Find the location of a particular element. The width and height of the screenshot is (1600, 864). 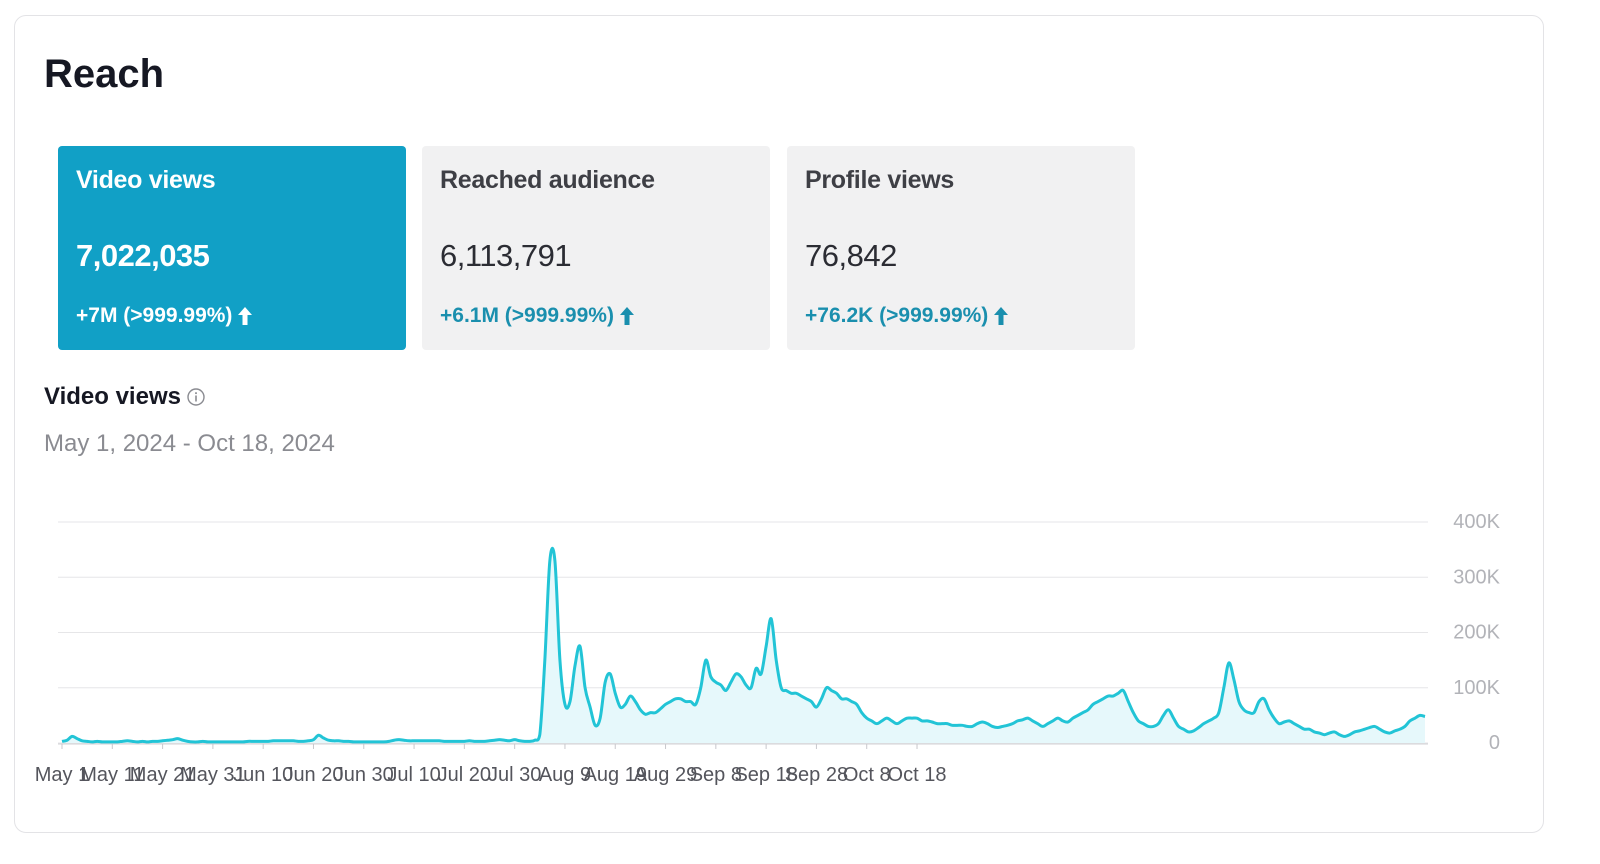

x-tick-label: Jul 10 is located at coordinates (413, 775).